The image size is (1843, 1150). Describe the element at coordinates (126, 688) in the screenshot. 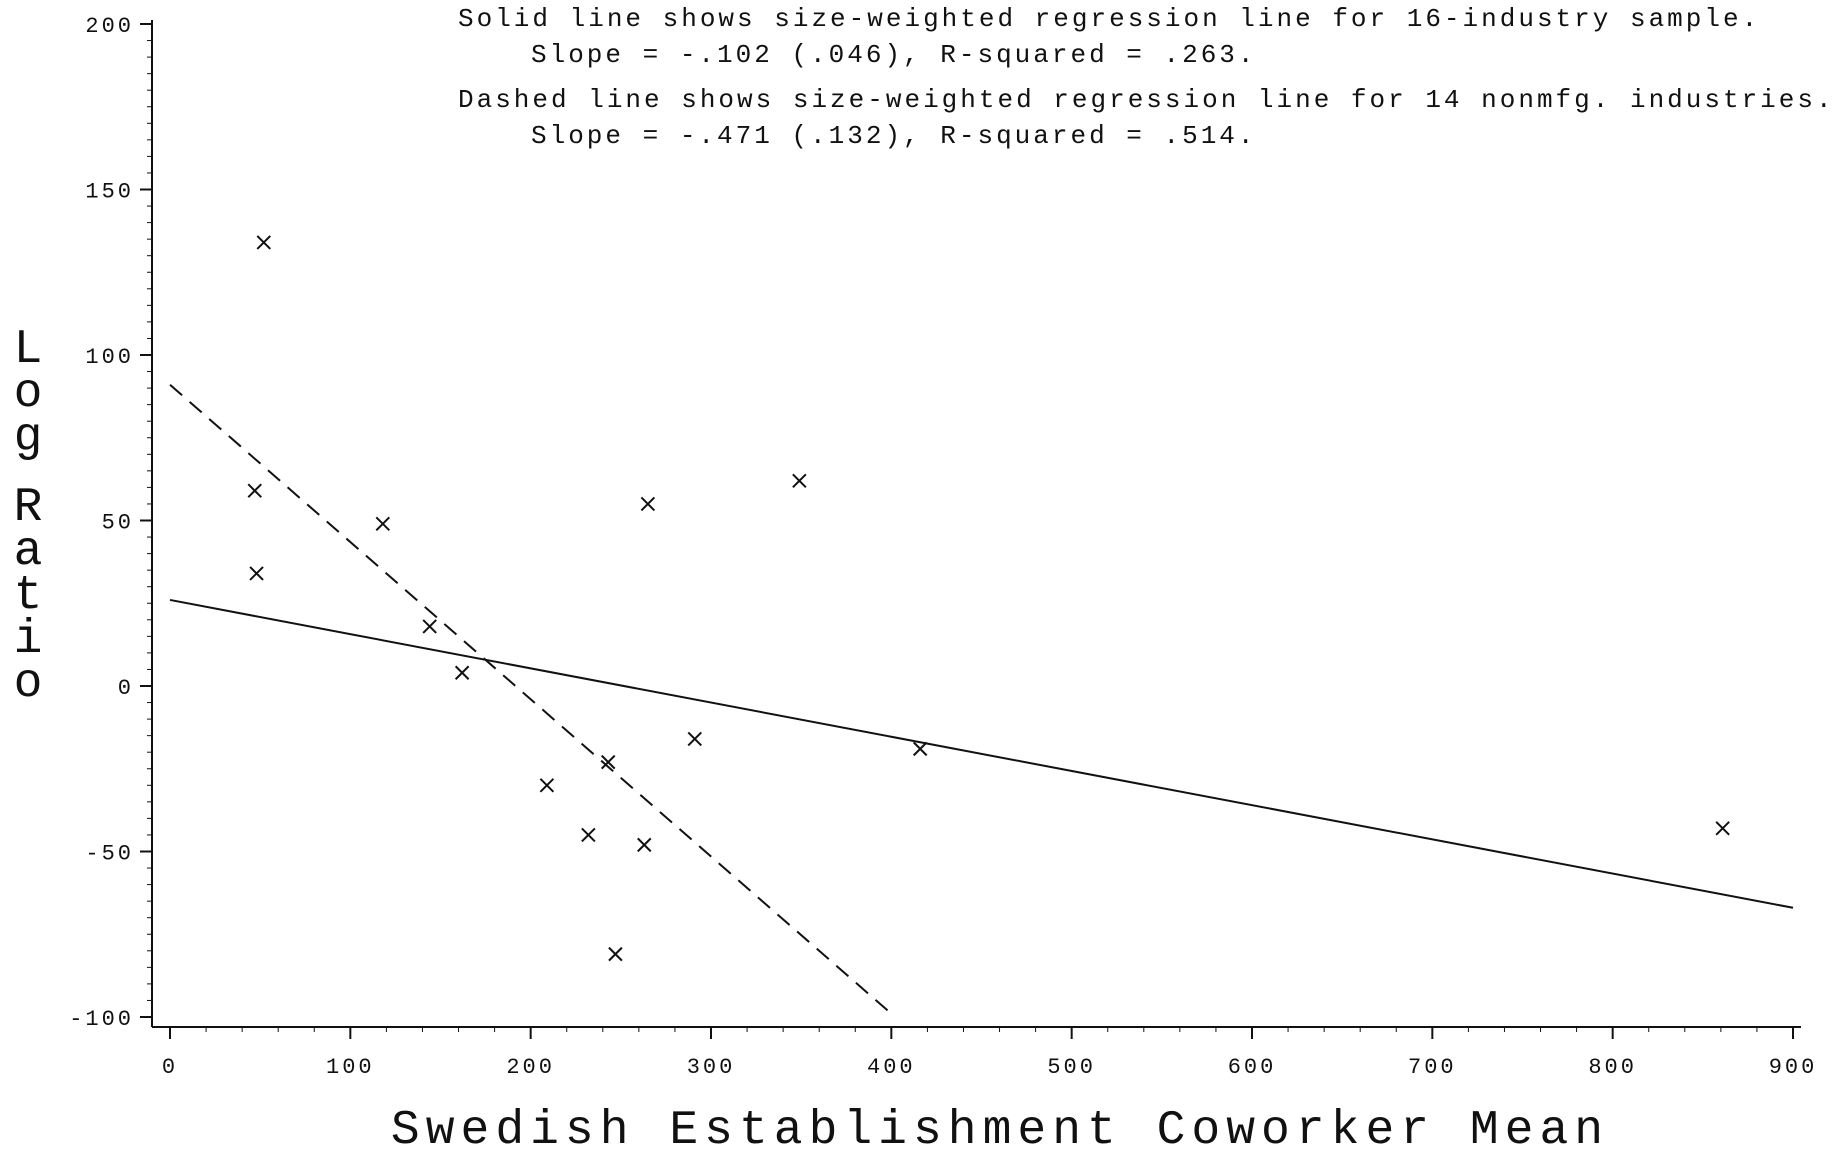

I see `y-tick-label: 0` at that location.